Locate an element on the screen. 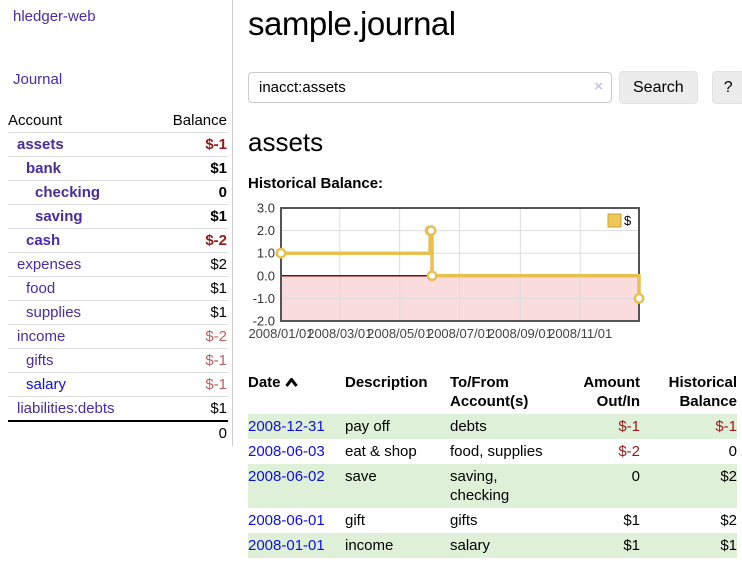 This screenshot has width=742, height=582. register-header-balance: Historical Balance is located at coordinates (702, 392).